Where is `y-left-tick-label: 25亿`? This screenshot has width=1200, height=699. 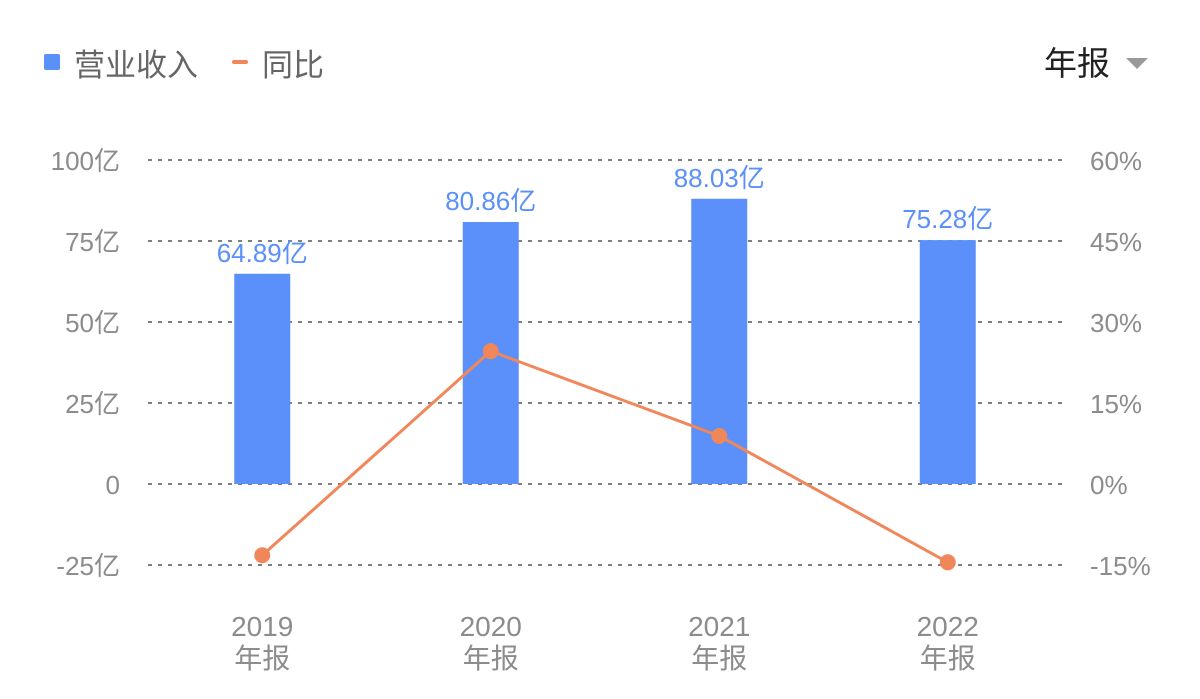
y-left-tick-label: 25亿 is located at coordinates (92, 404).